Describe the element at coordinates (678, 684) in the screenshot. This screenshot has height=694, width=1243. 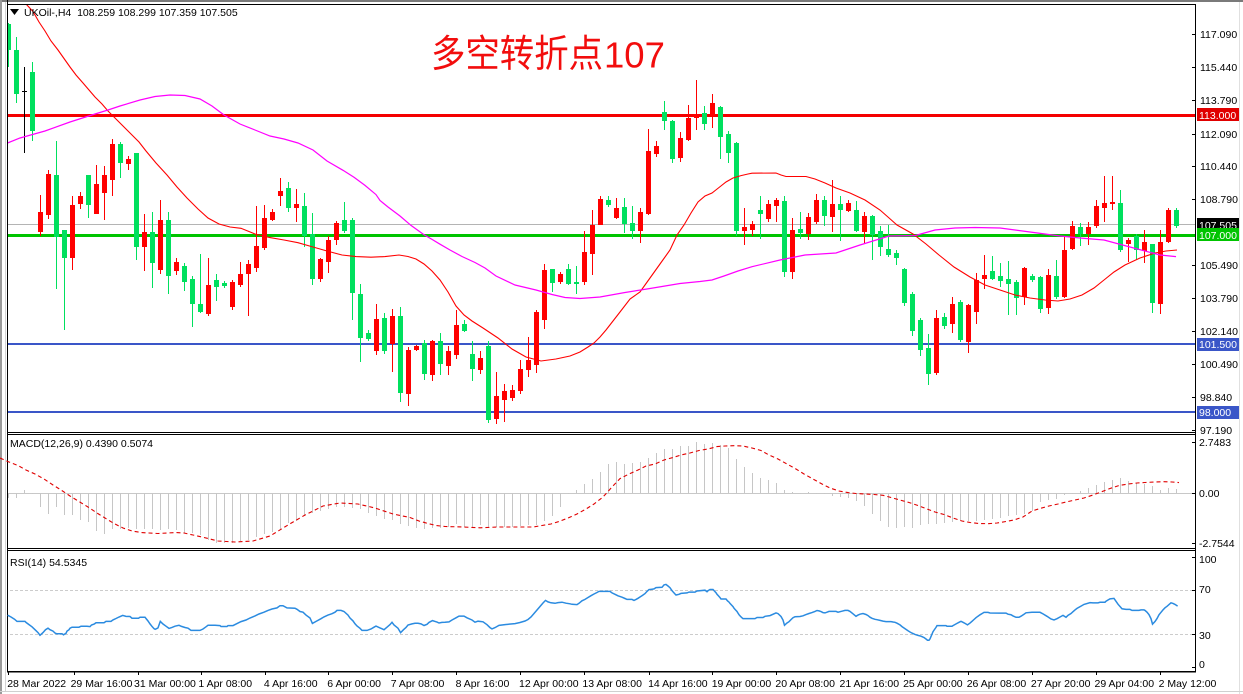
I see `svg-text: 14 Apr 16:00` at that location.